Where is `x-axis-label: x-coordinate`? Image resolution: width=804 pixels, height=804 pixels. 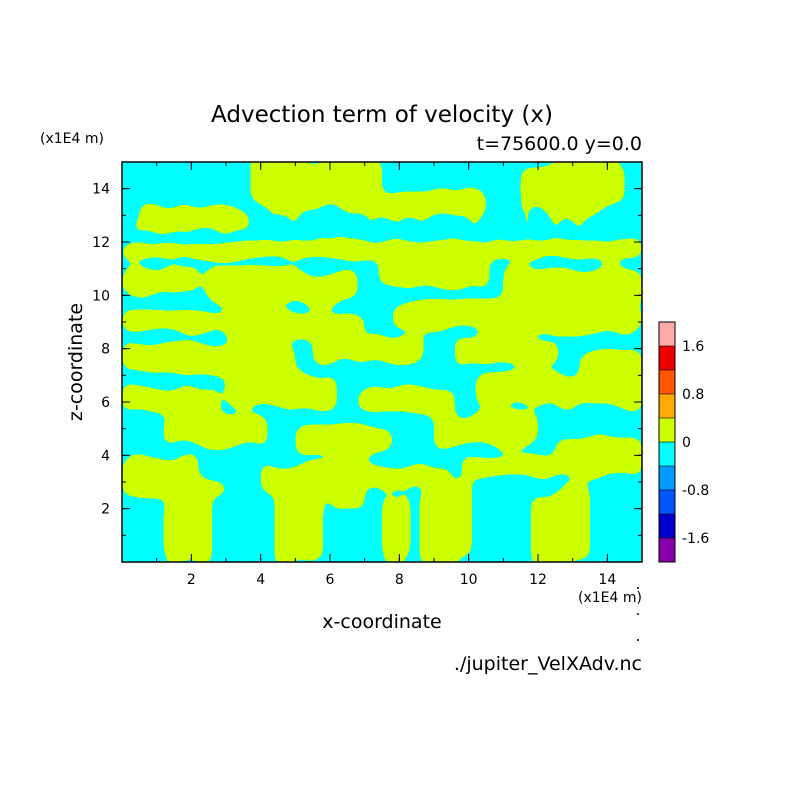
x-axis-label: x-coordinate is located at coordinates (381, 622).